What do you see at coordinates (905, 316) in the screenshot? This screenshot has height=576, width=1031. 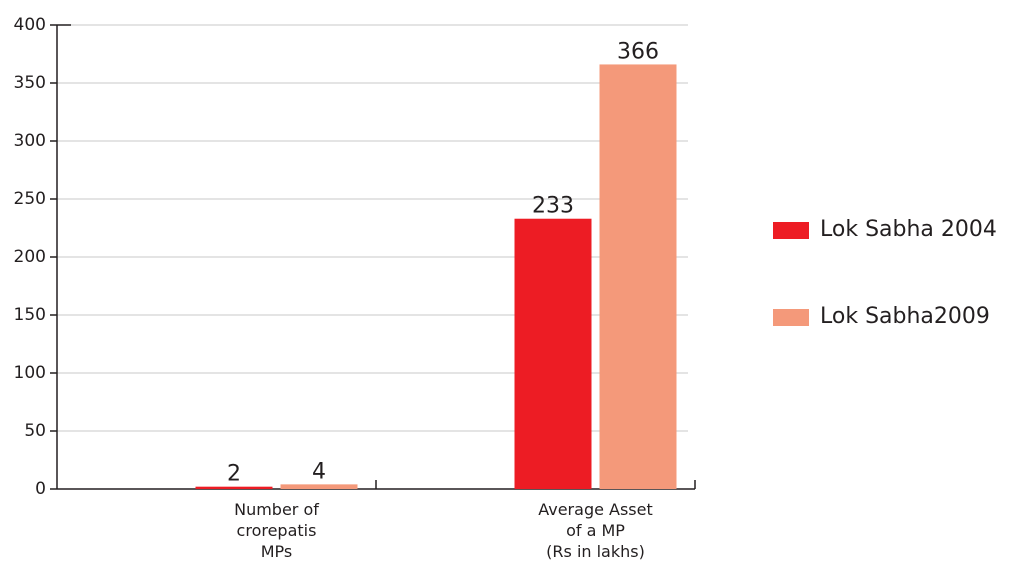 I see `legend-label: Lok Sabha2009` at bounding box center [905, 316].